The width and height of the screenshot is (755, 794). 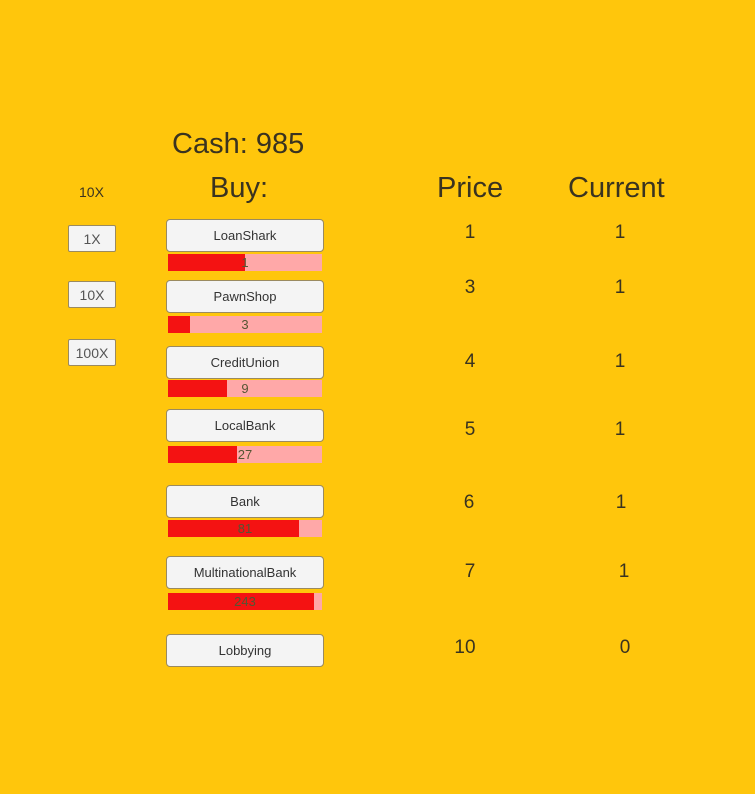 I want to click on current-multiplier: 10X, so click(x=91, y=192).